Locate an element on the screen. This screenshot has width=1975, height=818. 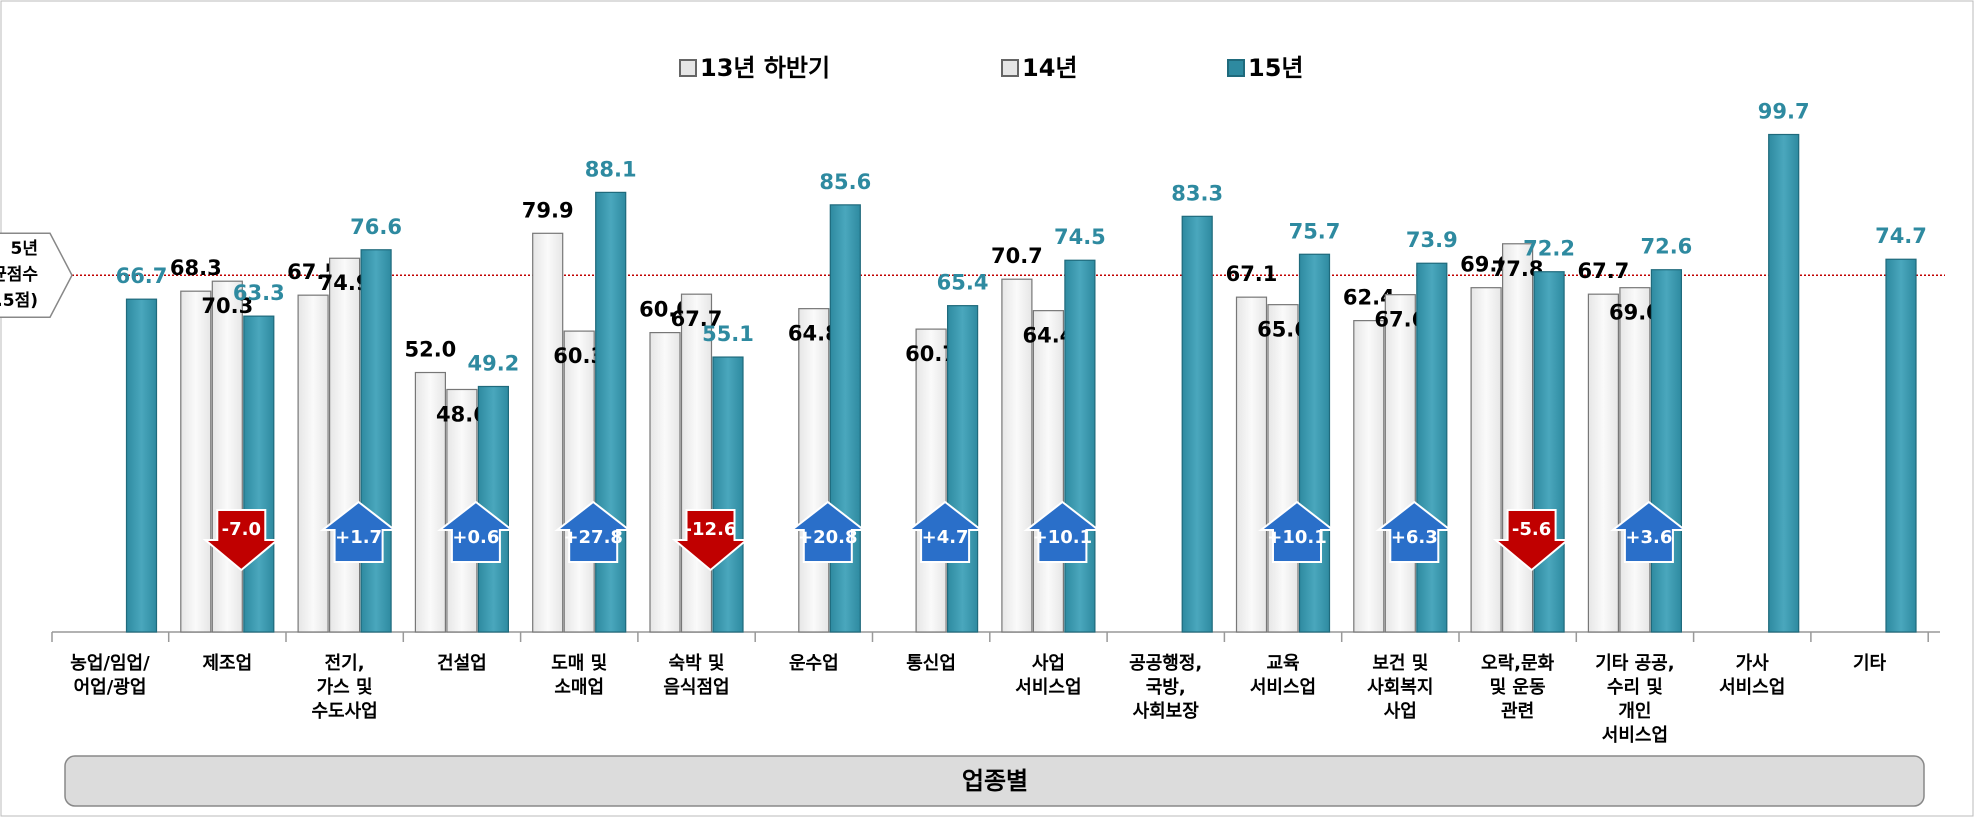
reference-label: 5년 is located at coordinates (24, 249).